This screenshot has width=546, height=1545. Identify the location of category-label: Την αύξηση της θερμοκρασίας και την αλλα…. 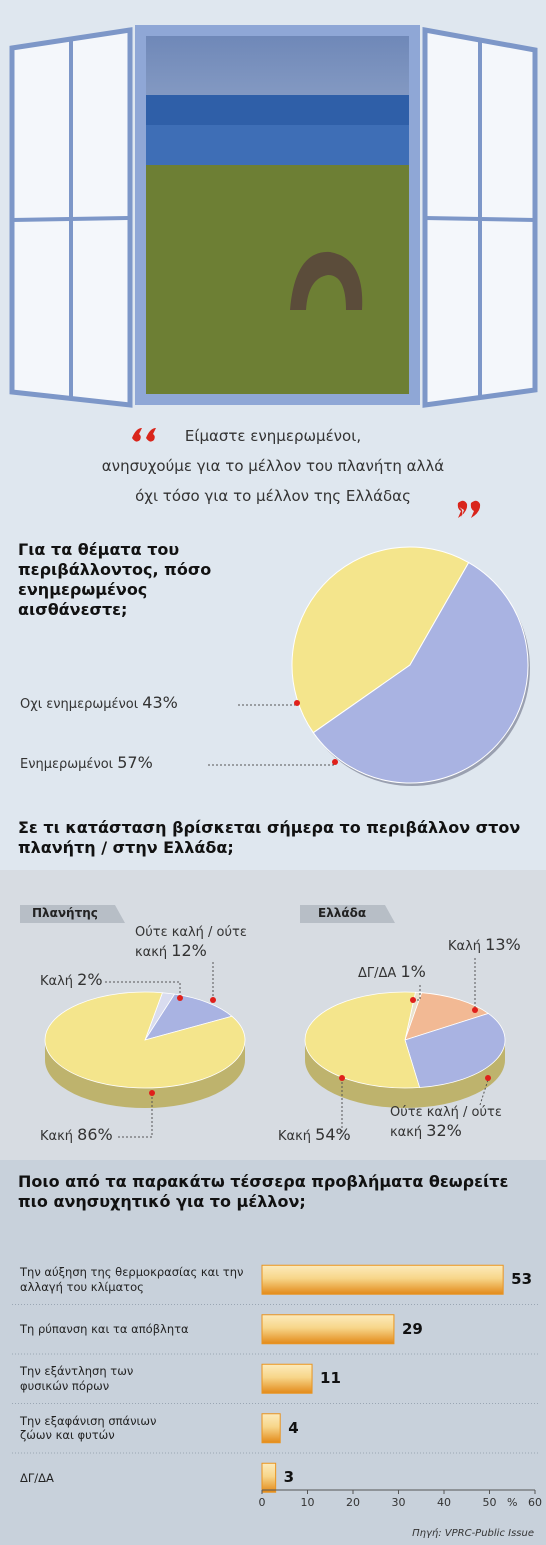
(132, 1279).